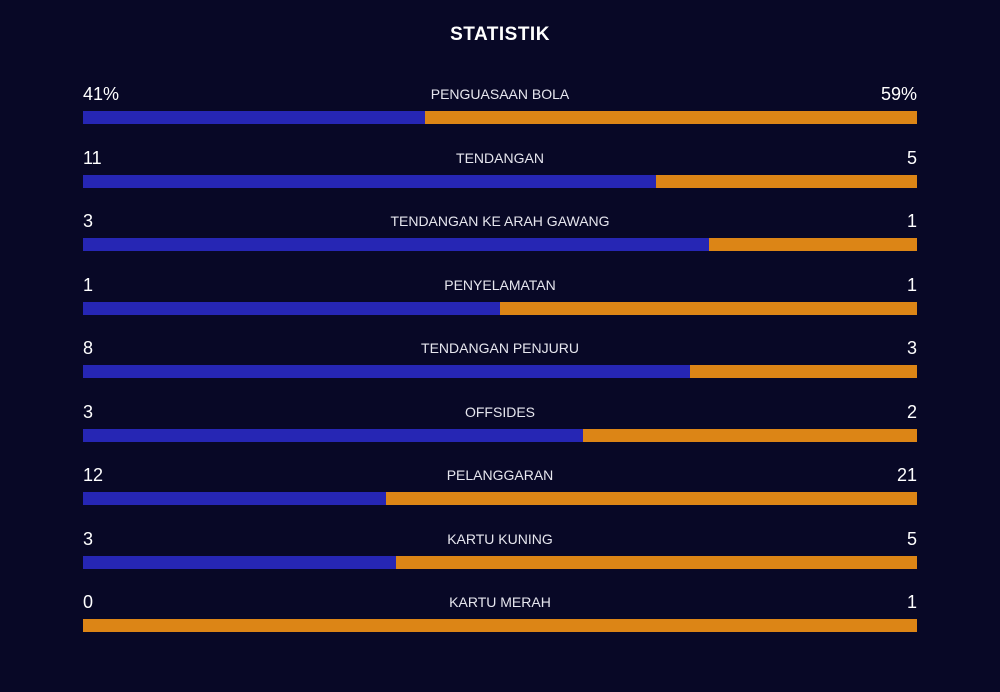 This screenshot has height=692, width=1000. Describe the element at coordinates (500, 94) in the screenshot. I see `stat-label: PENGUASAAN BOLA` at that location.